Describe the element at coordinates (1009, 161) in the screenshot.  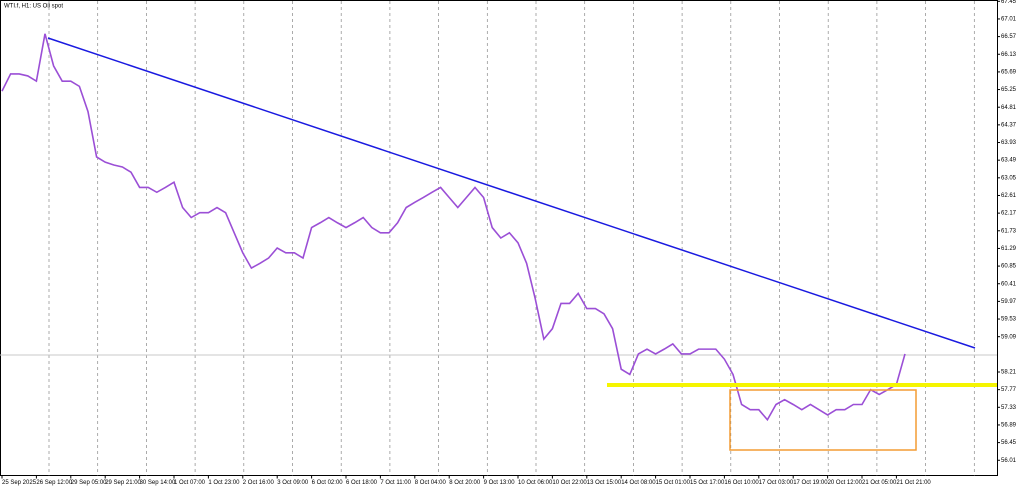
I see `y-tick-label: 63.49` at that location.